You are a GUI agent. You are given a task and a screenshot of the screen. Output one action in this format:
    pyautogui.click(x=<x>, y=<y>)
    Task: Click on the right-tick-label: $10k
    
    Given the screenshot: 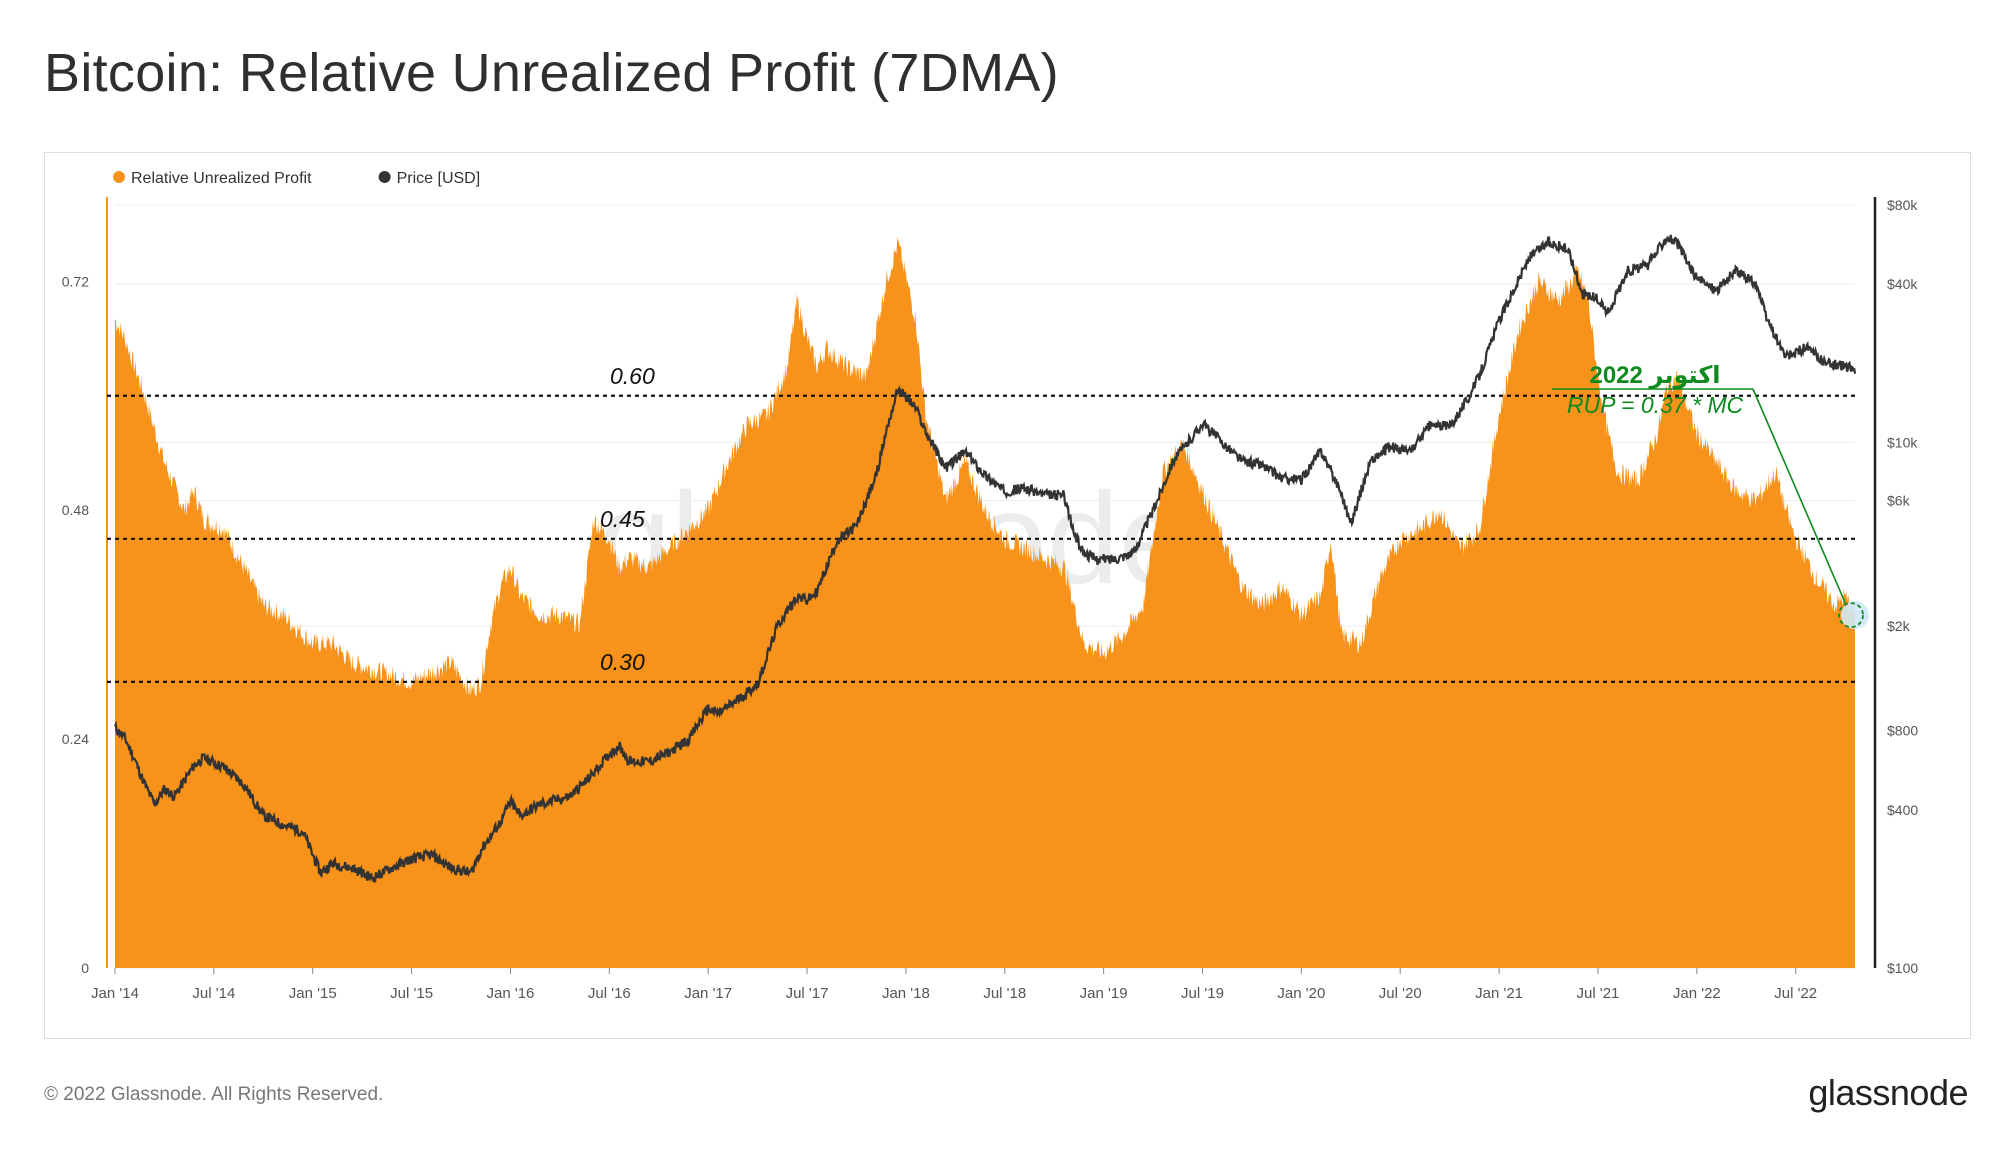 What is the action you would take?
    pyautogui.click(x=1902, y=442)
    